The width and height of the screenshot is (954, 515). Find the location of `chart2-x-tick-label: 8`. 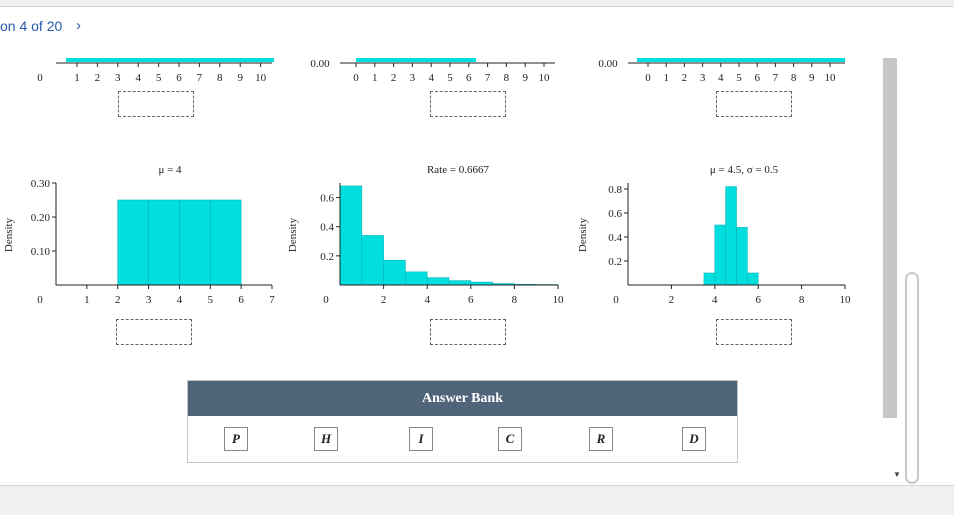

chart2-x-tick-label: 8 is located at coordinates (515, 300).